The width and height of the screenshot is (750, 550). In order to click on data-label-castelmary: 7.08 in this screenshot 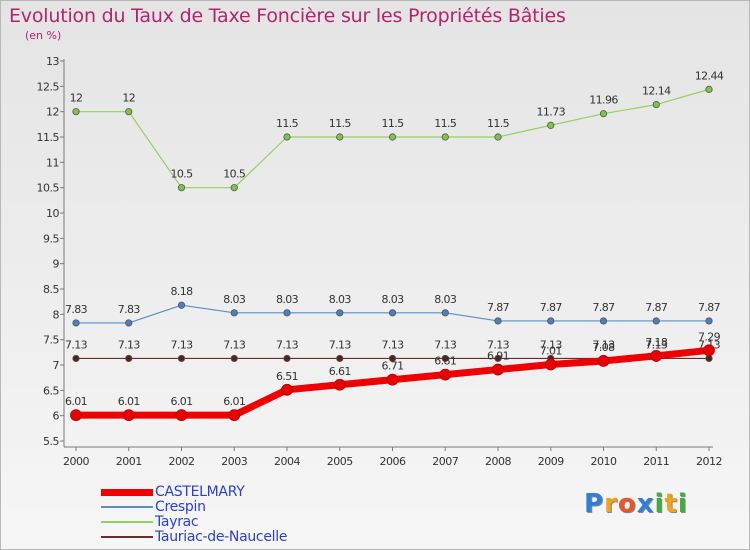, I will do `click(603, 347)`.